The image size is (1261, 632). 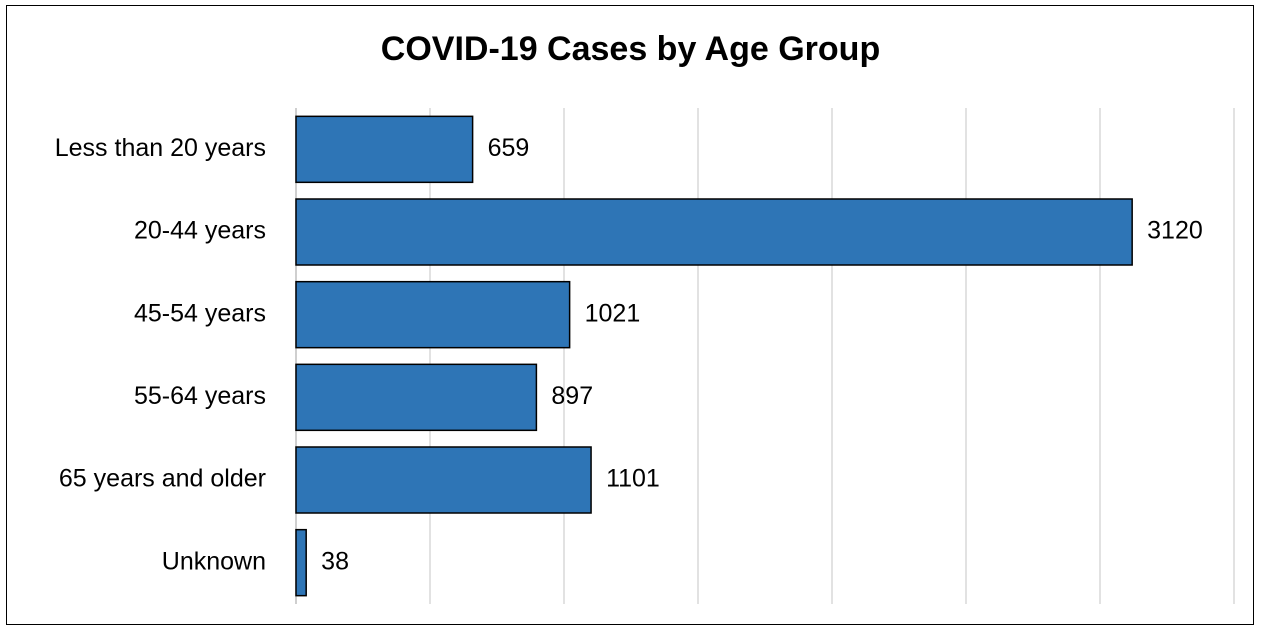 I want to click on category-label: 45-54 years, so click(x=200, y=313).